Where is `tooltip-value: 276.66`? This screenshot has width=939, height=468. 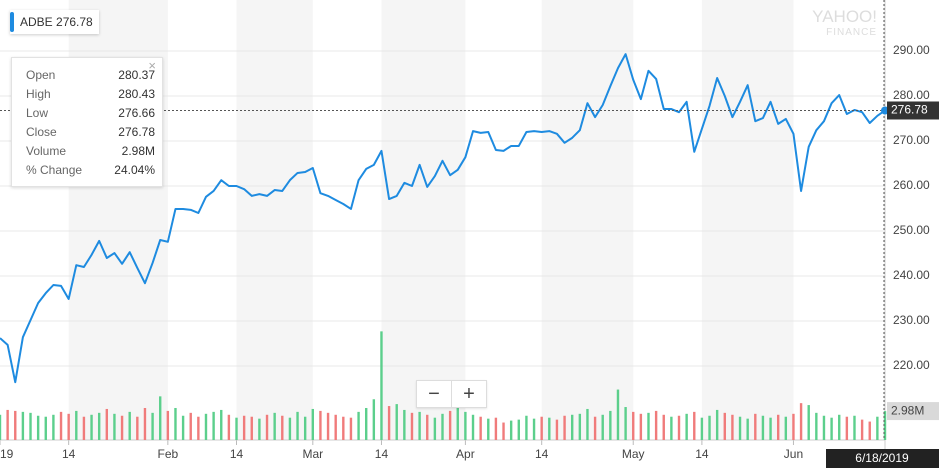
tooltip-value: 276.66 is located at coordinates (136, 113).